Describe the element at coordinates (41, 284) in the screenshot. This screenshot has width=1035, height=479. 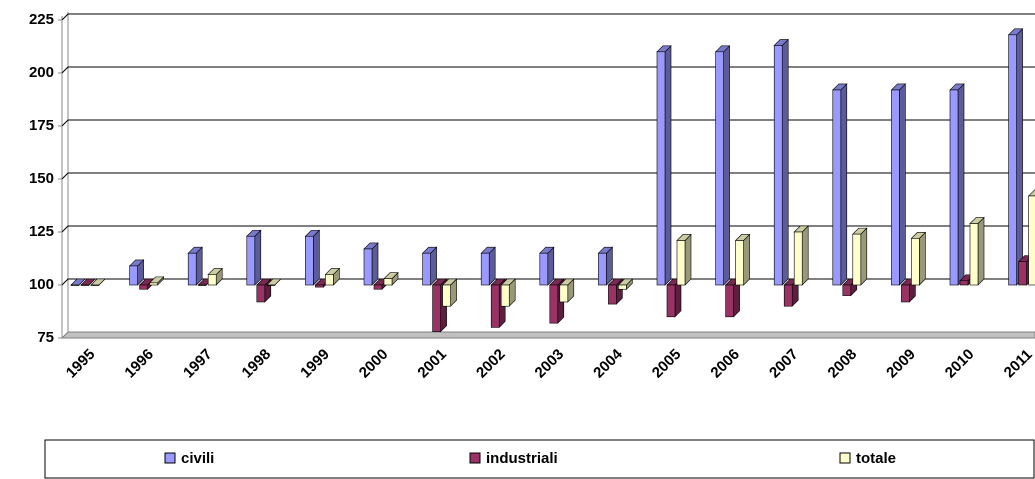
I see `y-tick-label: 100` at that location.